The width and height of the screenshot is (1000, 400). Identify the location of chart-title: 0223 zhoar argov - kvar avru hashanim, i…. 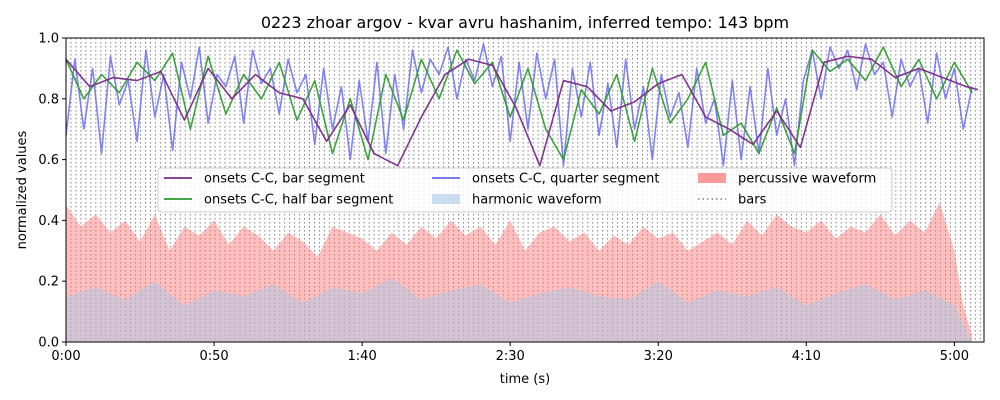
(525, 22).